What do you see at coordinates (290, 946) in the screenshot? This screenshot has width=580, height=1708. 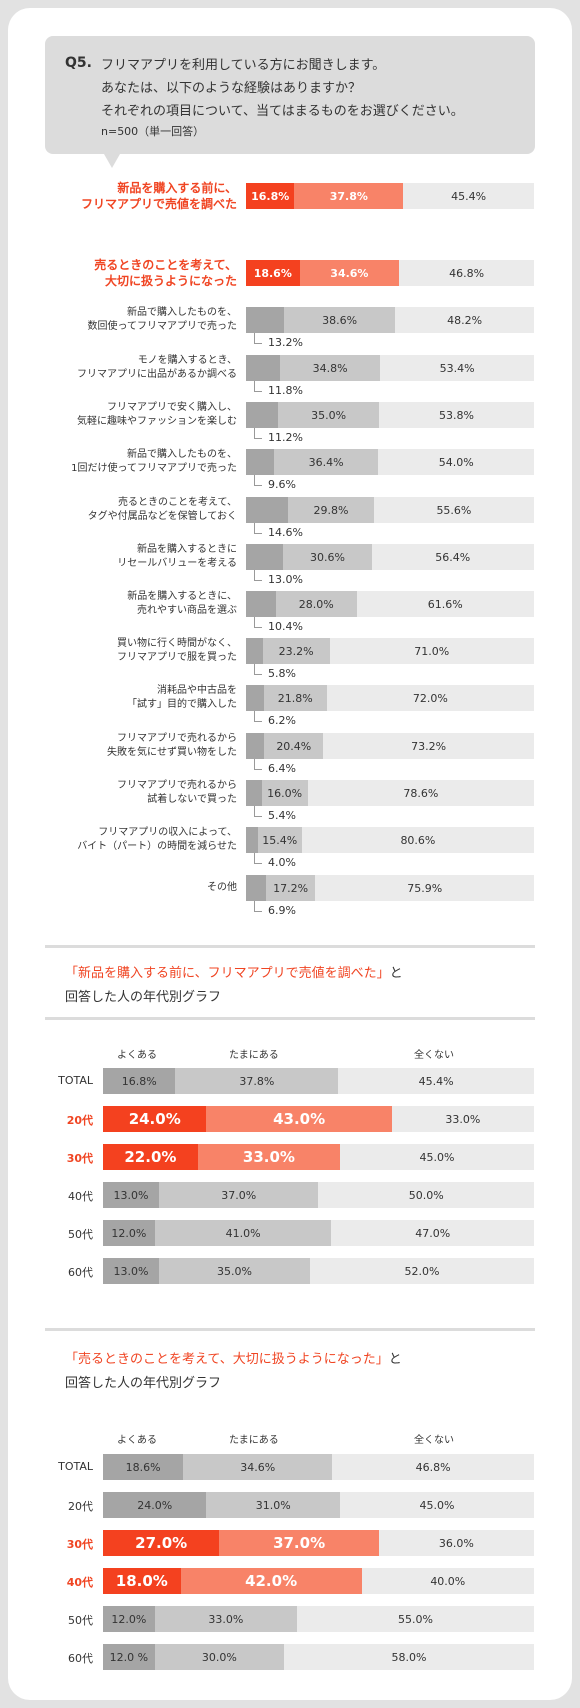 I see `section-divider` at bounding box center [290, 946].